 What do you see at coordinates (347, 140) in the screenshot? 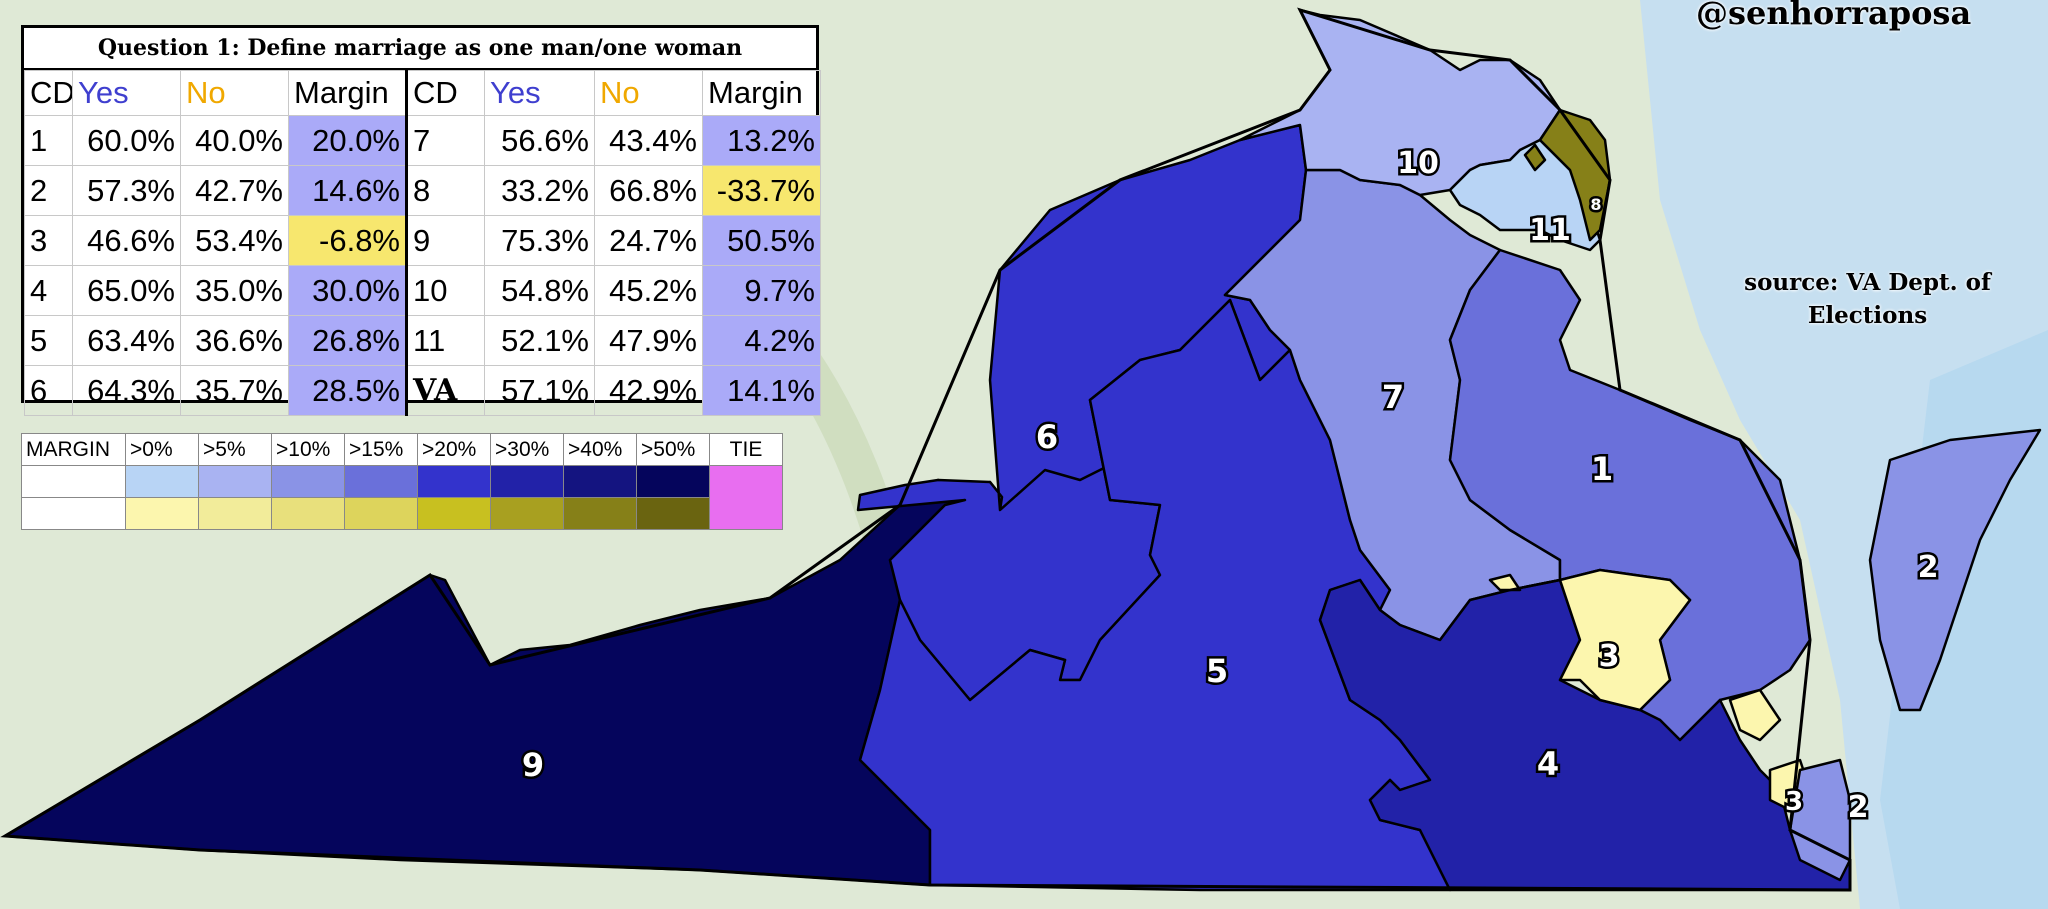
I see `margin-cell: 20.0%` at bounding box center [347, 140].